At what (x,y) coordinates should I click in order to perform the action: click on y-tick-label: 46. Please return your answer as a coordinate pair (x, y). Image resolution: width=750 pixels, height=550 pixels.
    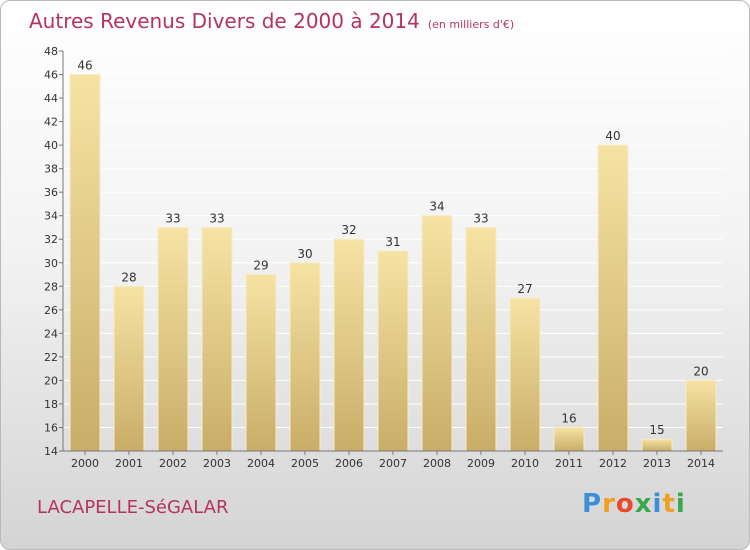
    Looking at the image, I should click on (51, 75).